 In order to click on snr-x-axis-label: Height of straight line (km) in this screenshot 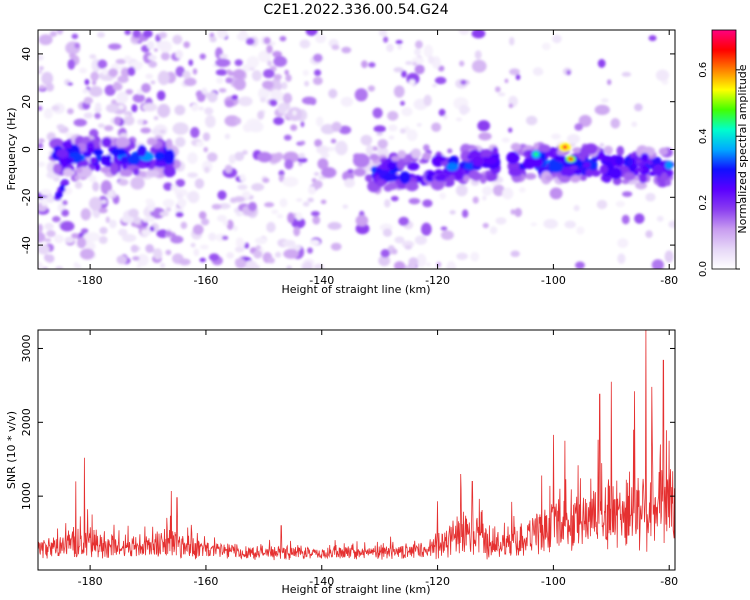, I will do `click(355, 589)`.